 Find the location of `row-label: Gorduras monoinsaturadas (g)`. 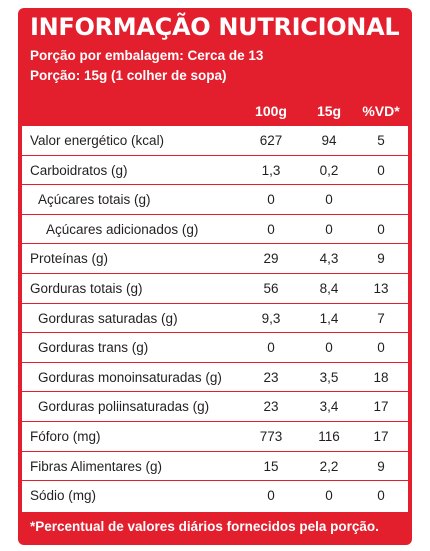

row-label: Gorduras monoinsaturadas (g) is located at coordinates (130, 377).